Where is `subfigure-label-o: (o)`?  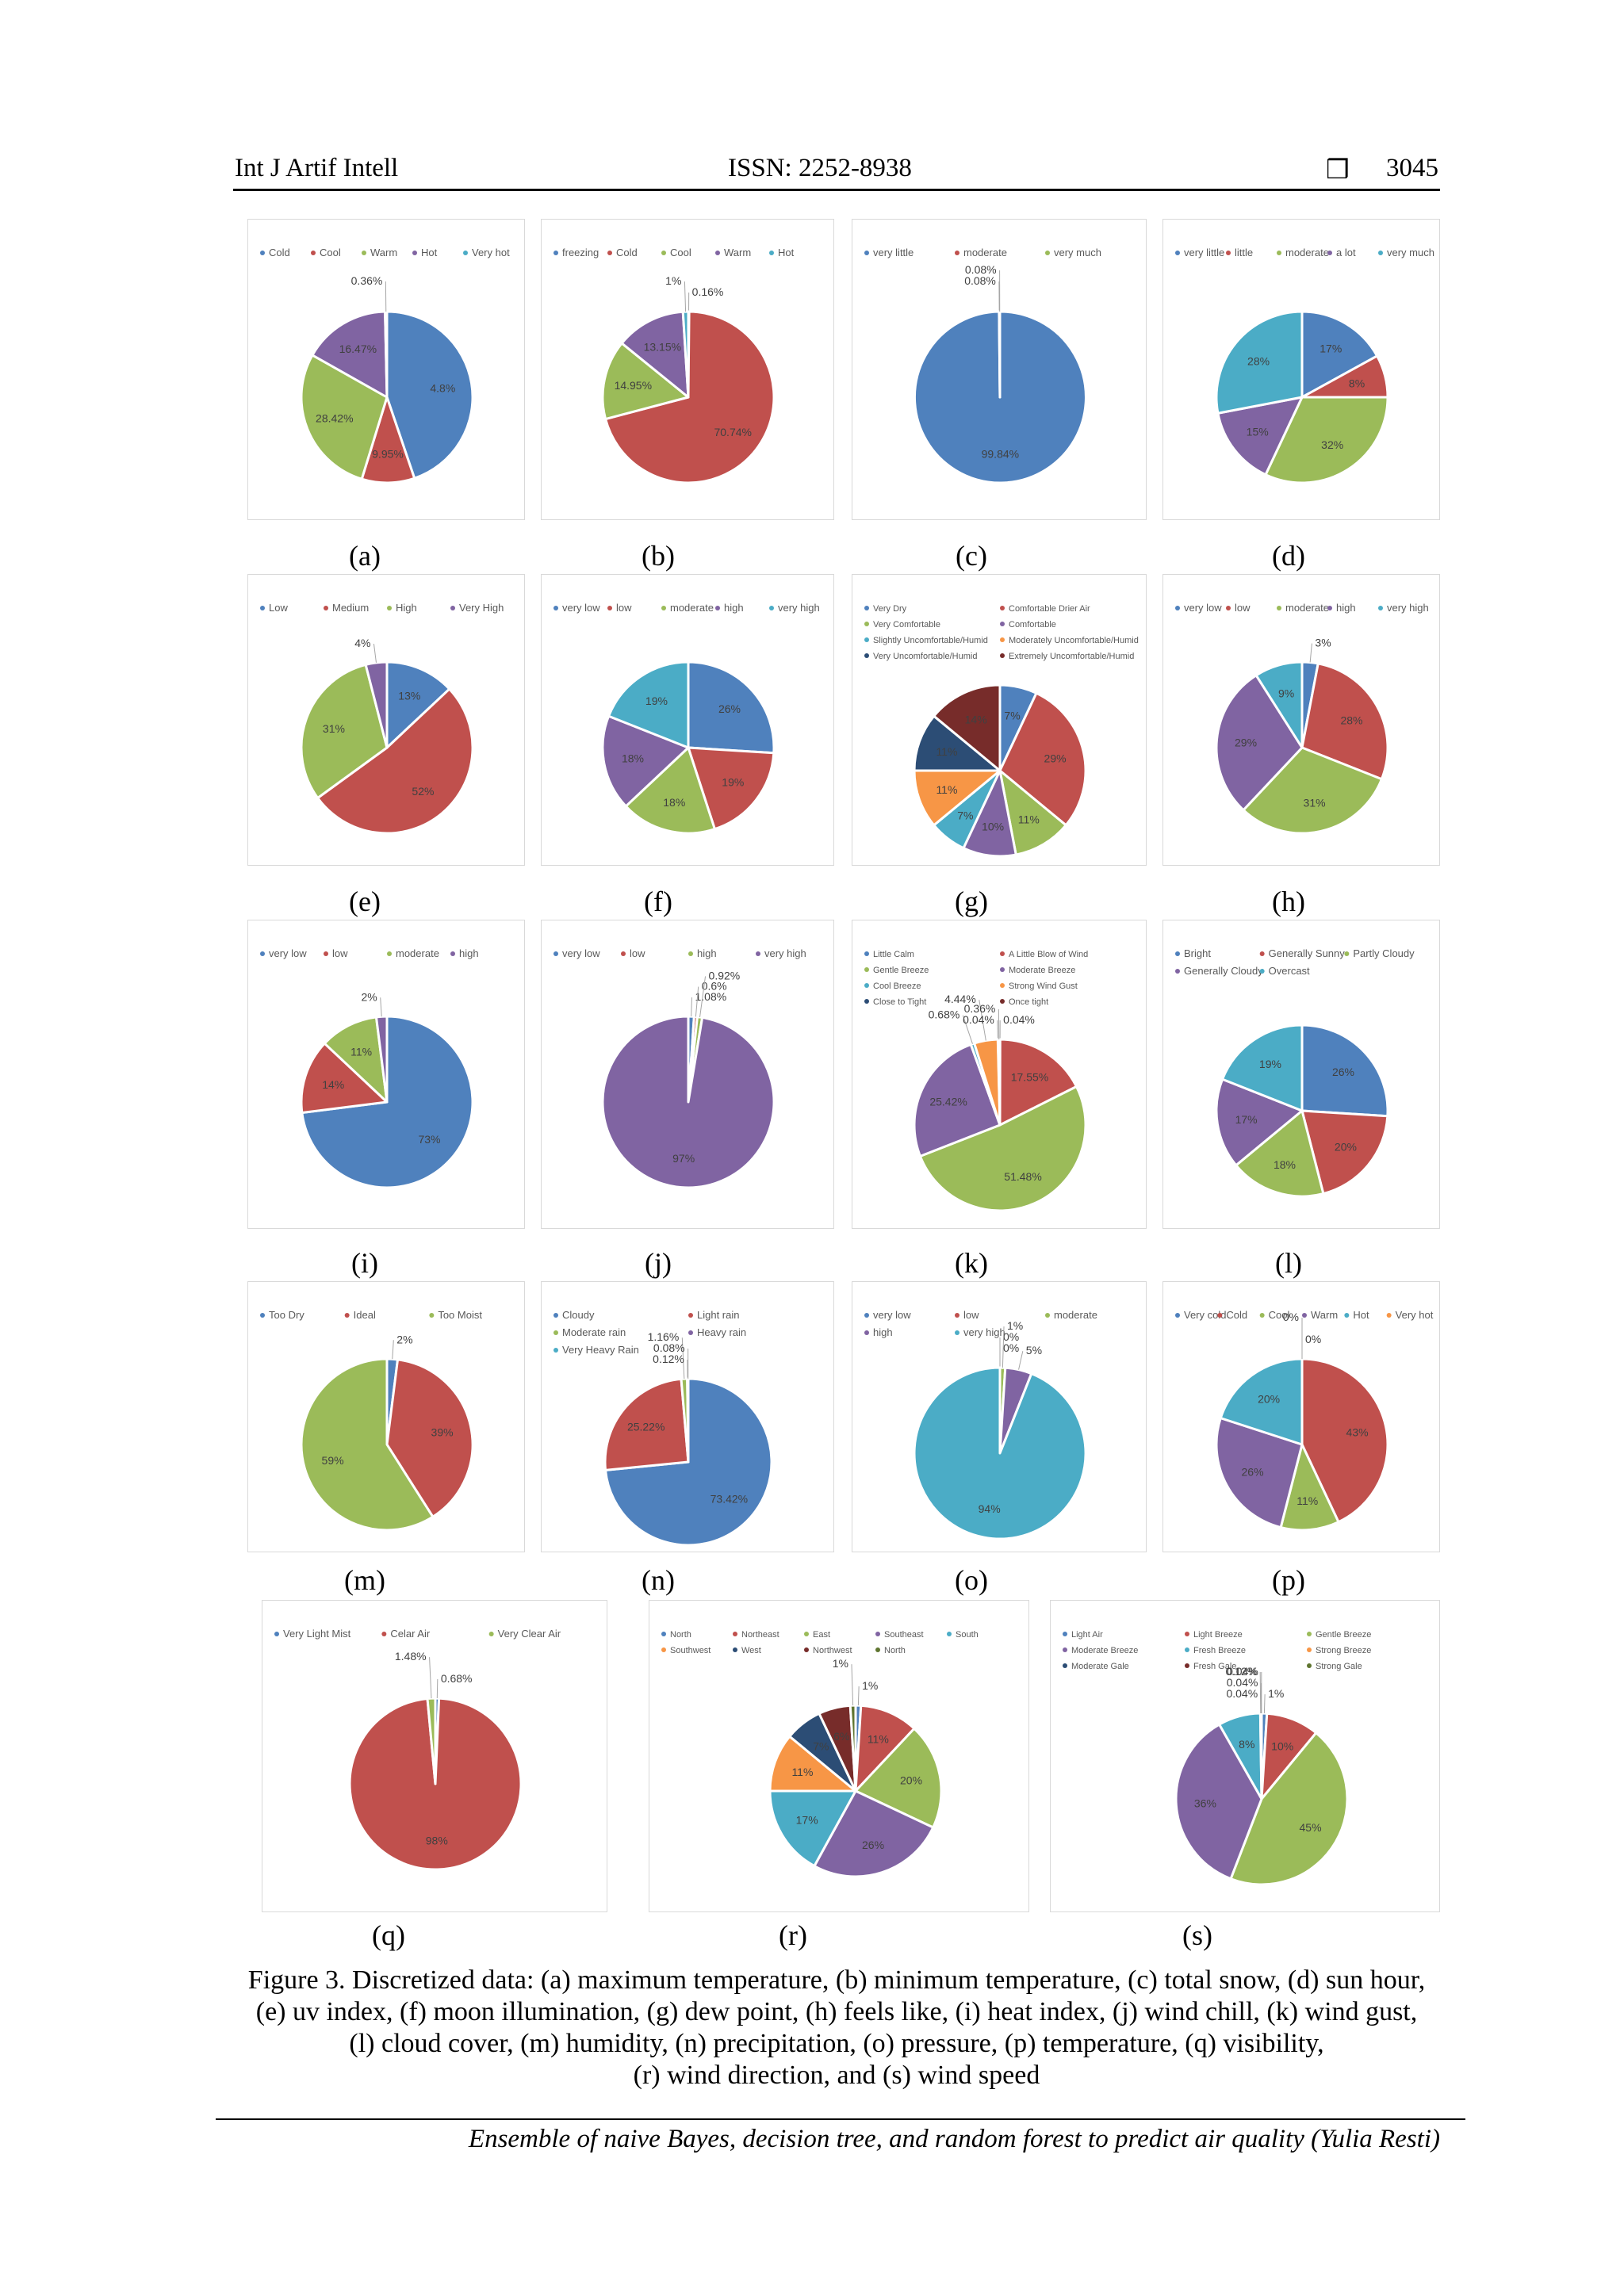 subfigure-label-o: (o) is located at coordinates (971, 1580).